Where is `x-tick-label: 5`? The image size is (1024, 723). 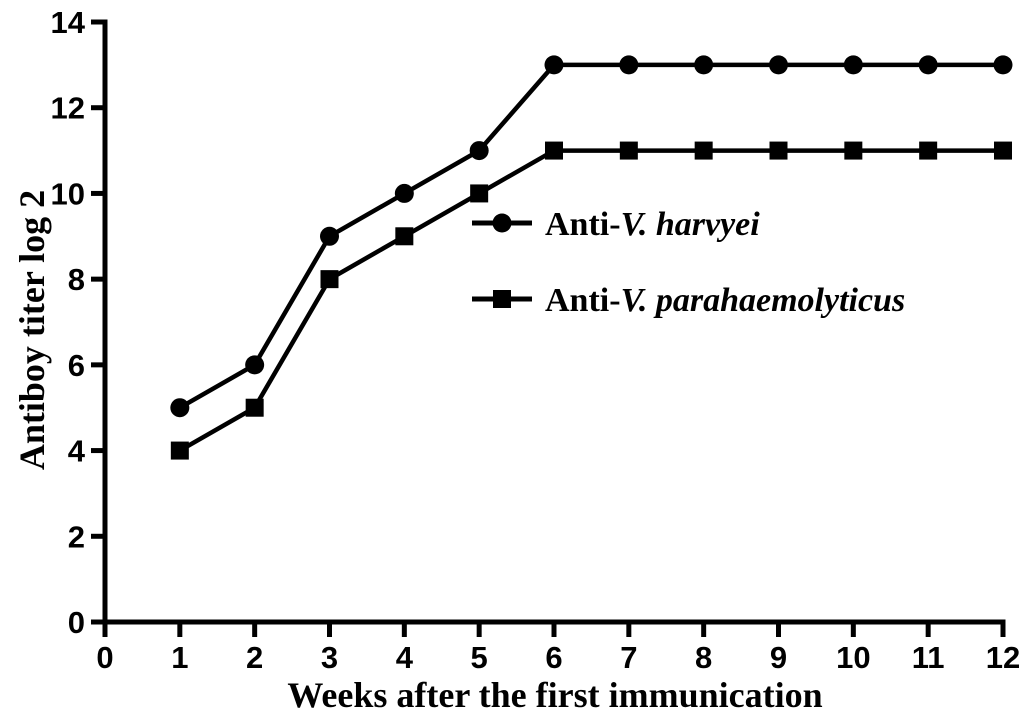
x-tick-label: 5 is located at coordinates (479, 657).